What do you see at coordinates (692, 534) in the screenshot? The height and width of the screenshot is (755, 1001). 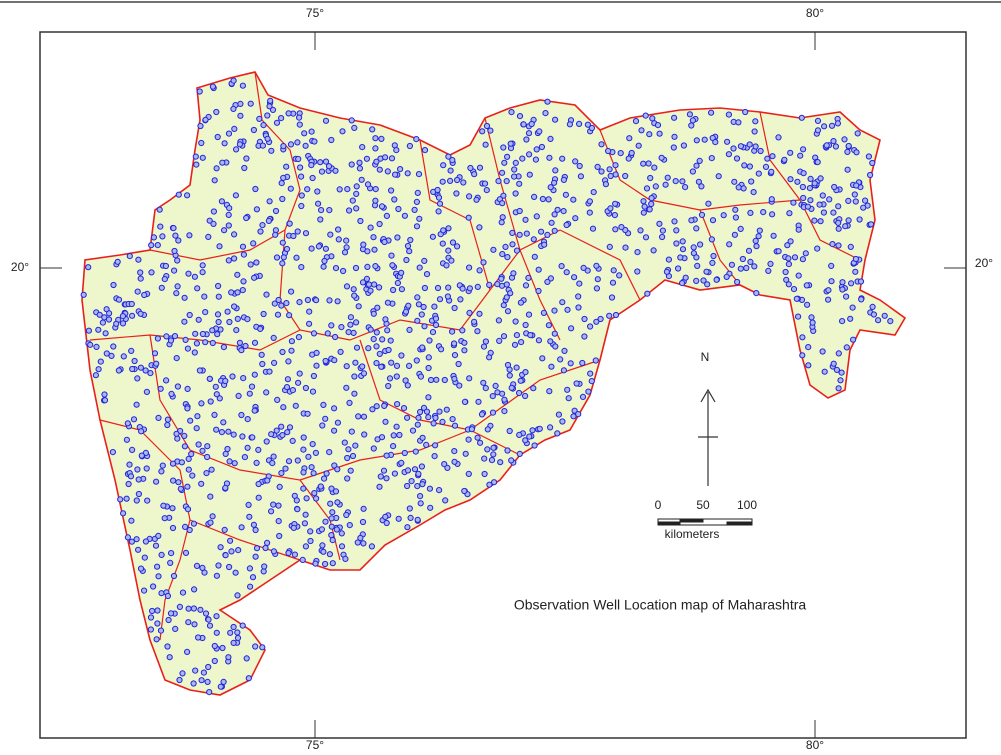 I see `scale-unit: kilometers` at bounding box center [692, 534].